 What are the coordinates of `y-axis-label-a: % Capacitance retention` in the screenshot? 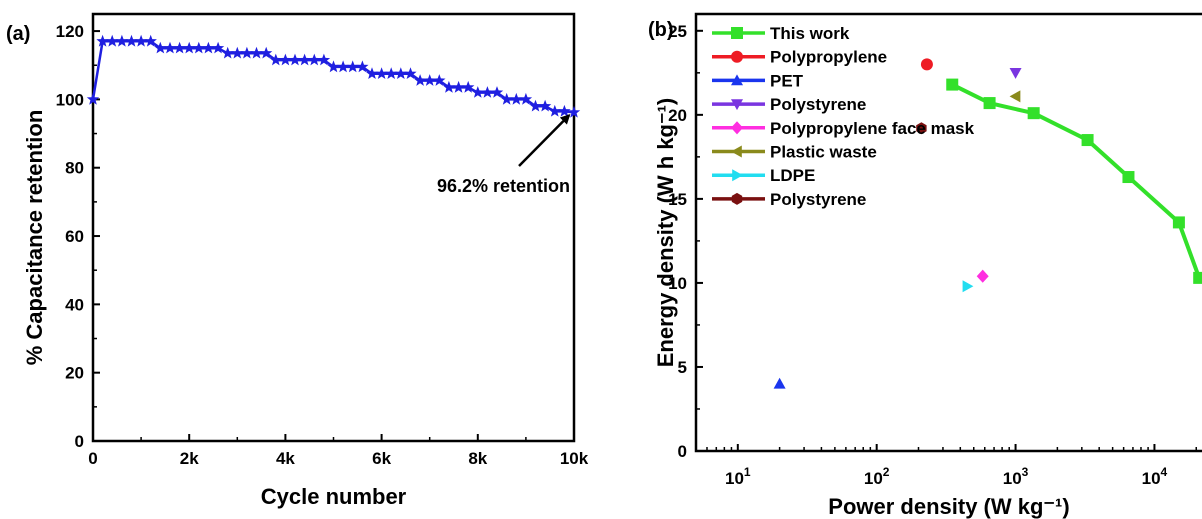 It's located at (34, 238).